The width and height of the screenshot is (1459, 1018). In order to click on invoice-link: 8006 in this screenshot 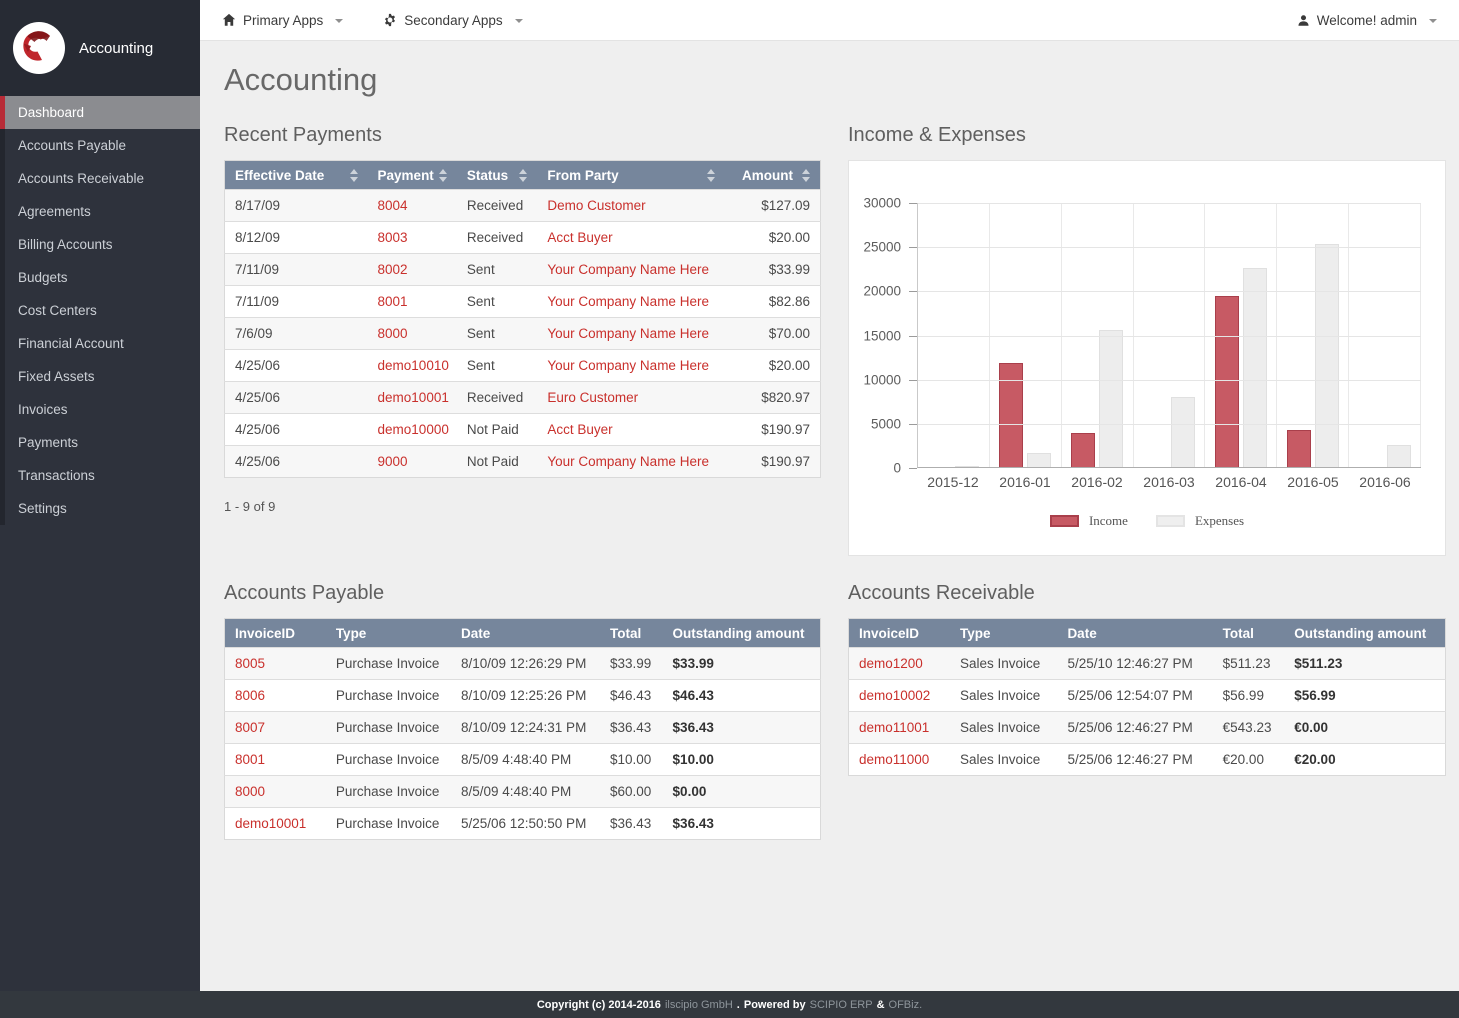, I will do `click(250, 695)`.